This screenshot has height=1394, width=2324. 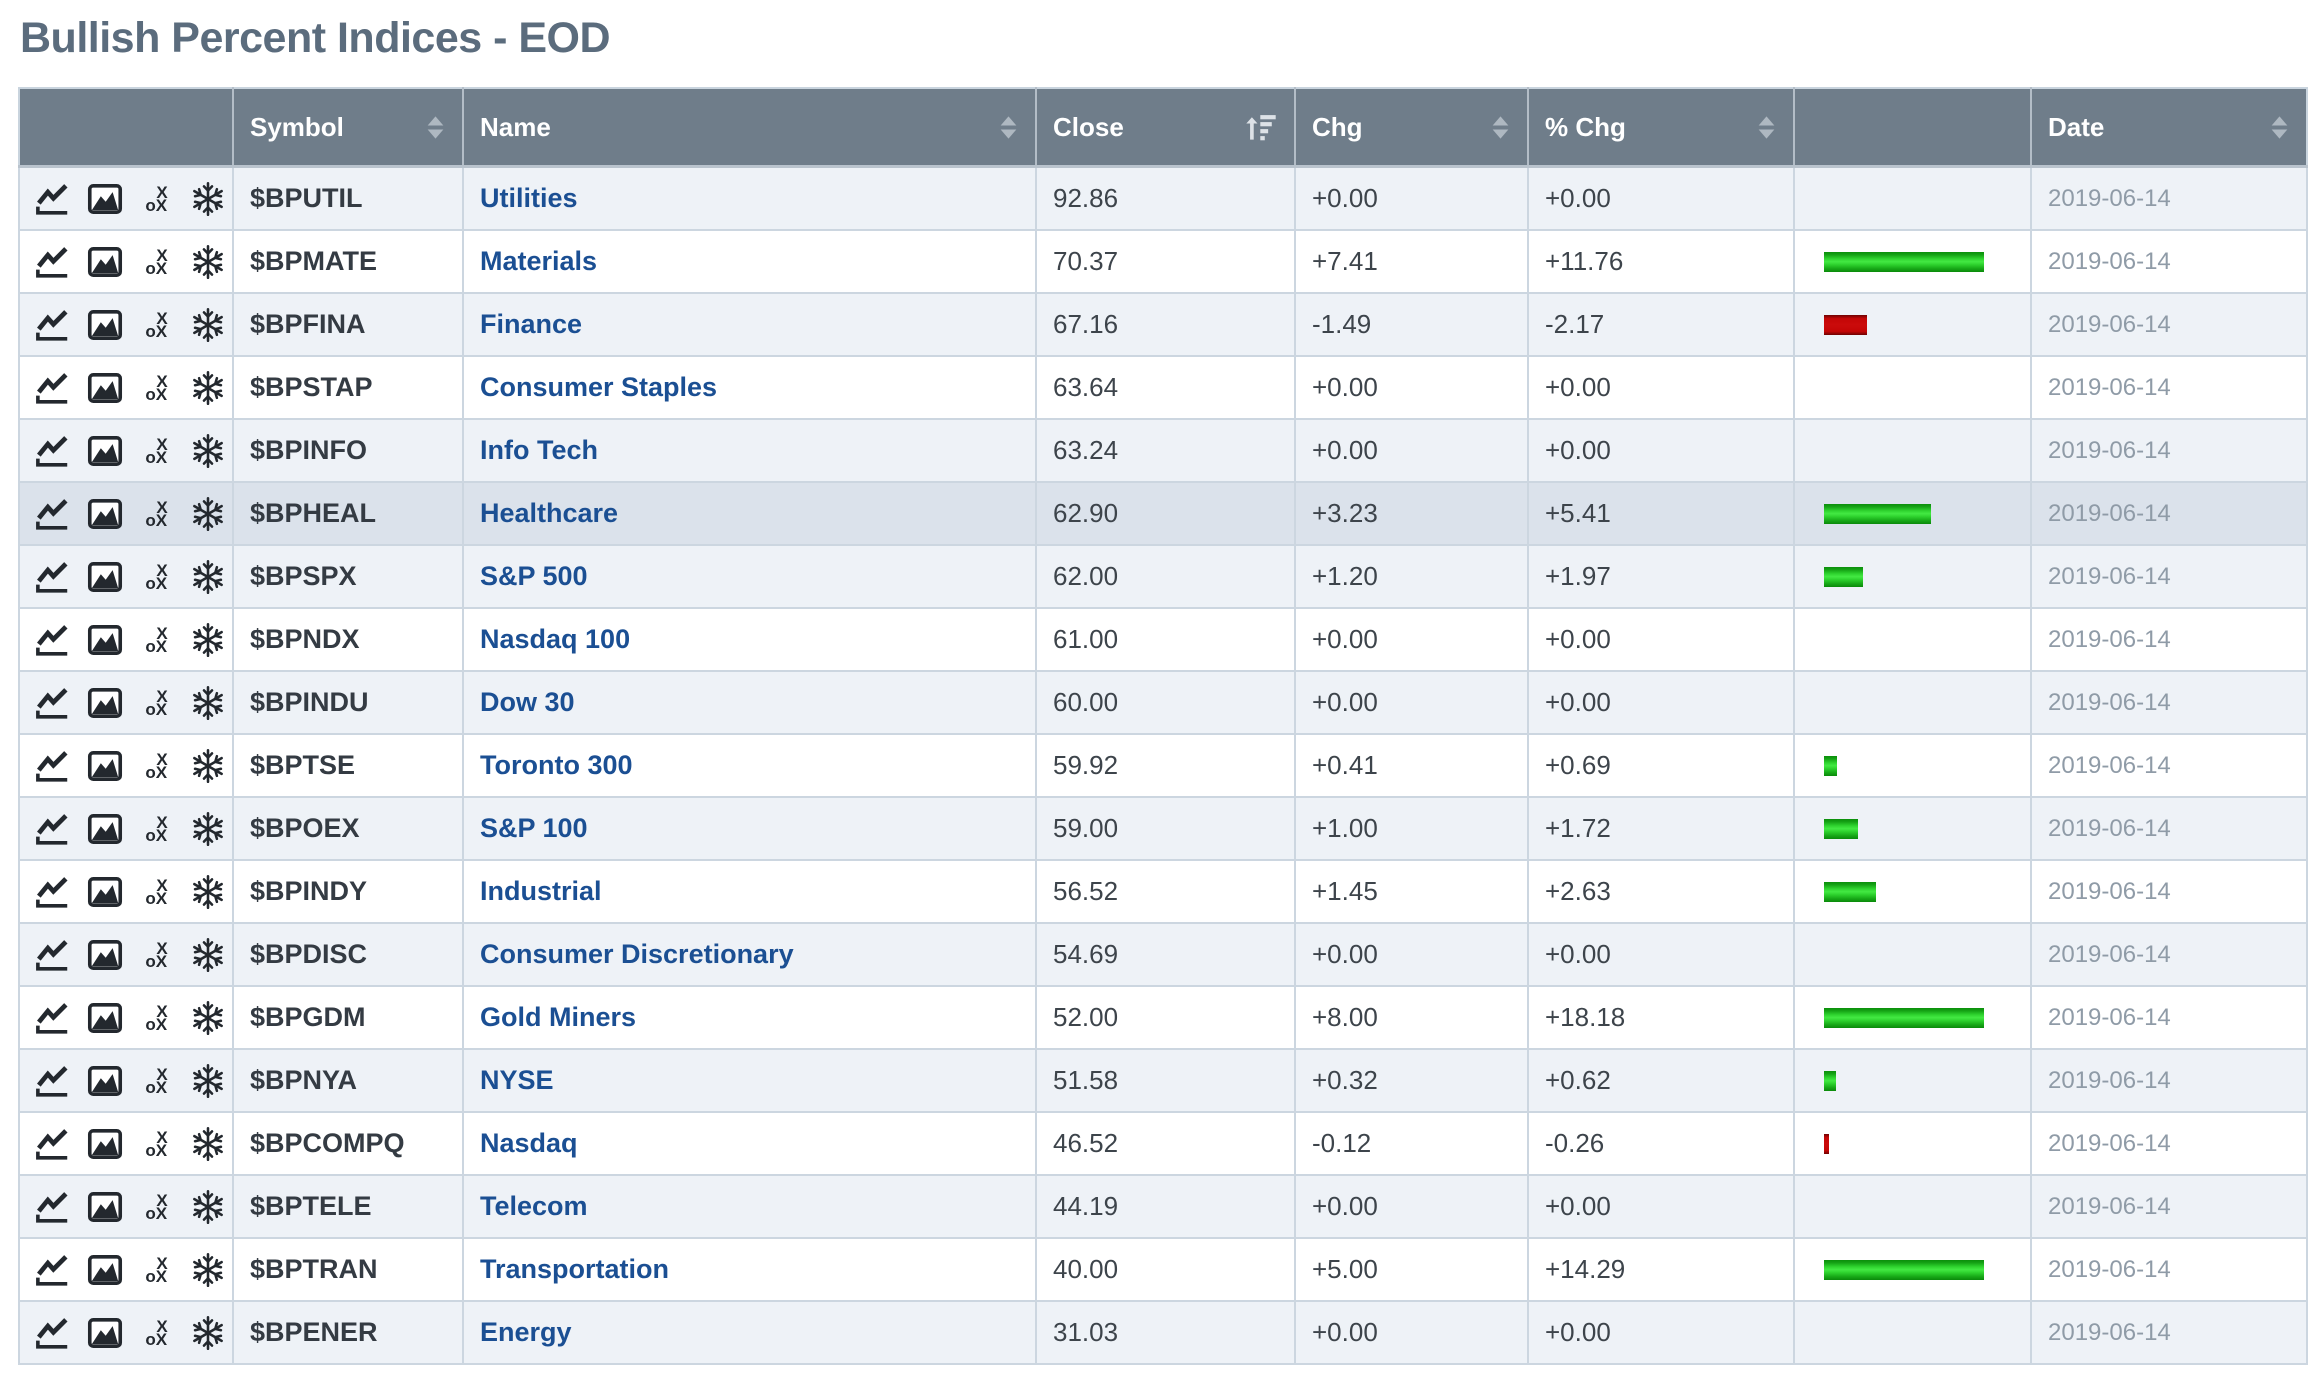 What do you see at coordinates (1166, 128) in the screenshot?
I see `column-header-close: Close` at bounding box center [1166, 128].